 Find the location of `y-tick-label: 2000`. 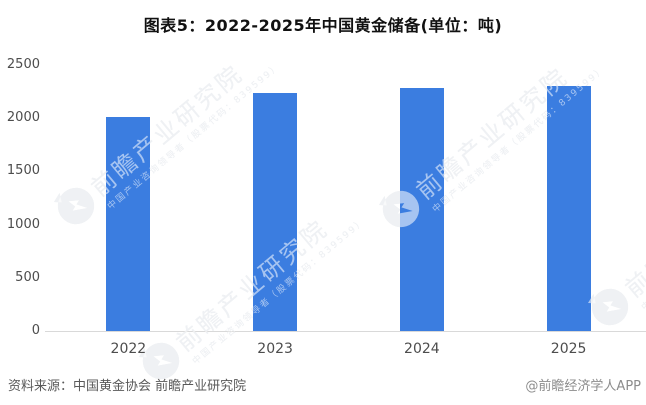

y-tick-label: 2000 is located at coordinates (23, 118).